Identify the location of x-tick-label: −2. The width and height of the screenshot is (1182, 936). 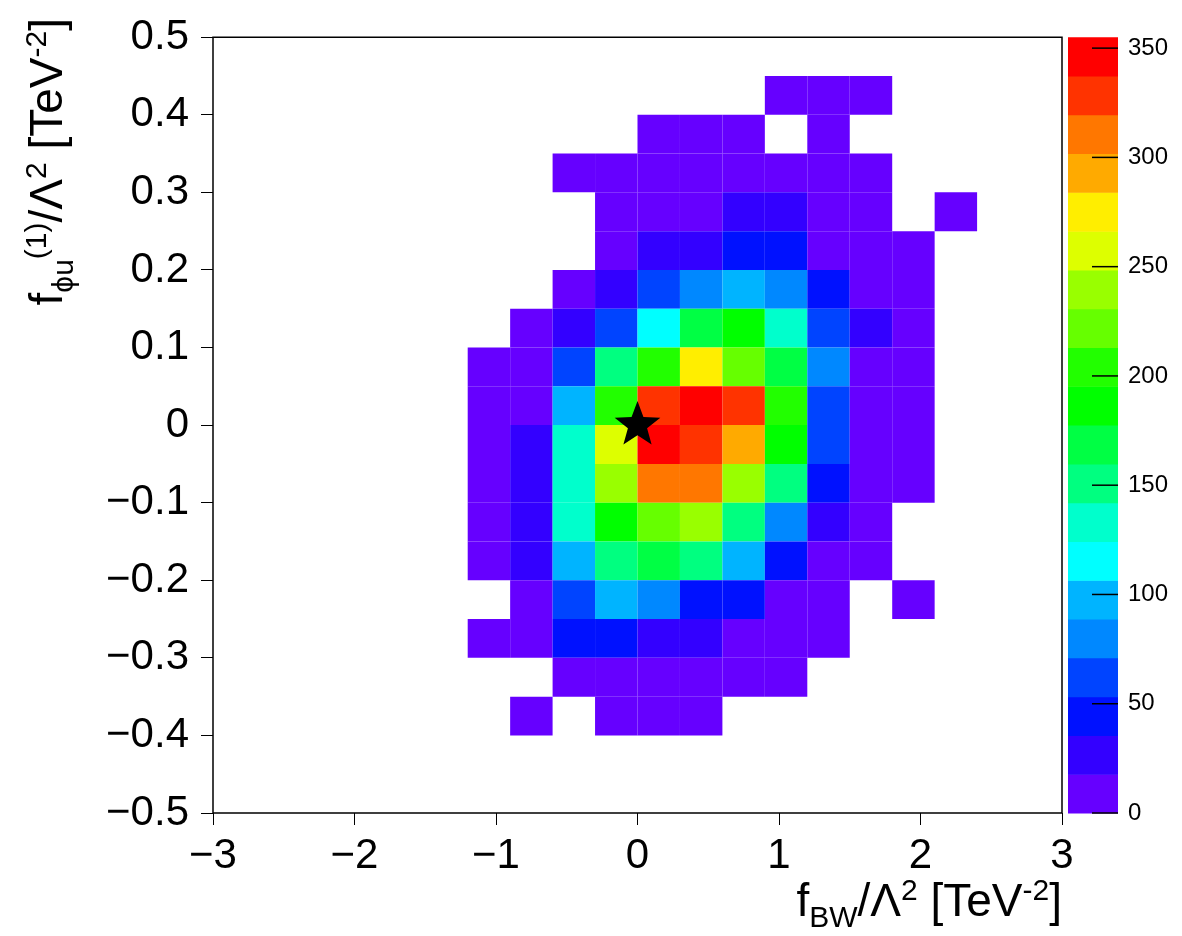
(354, 853).